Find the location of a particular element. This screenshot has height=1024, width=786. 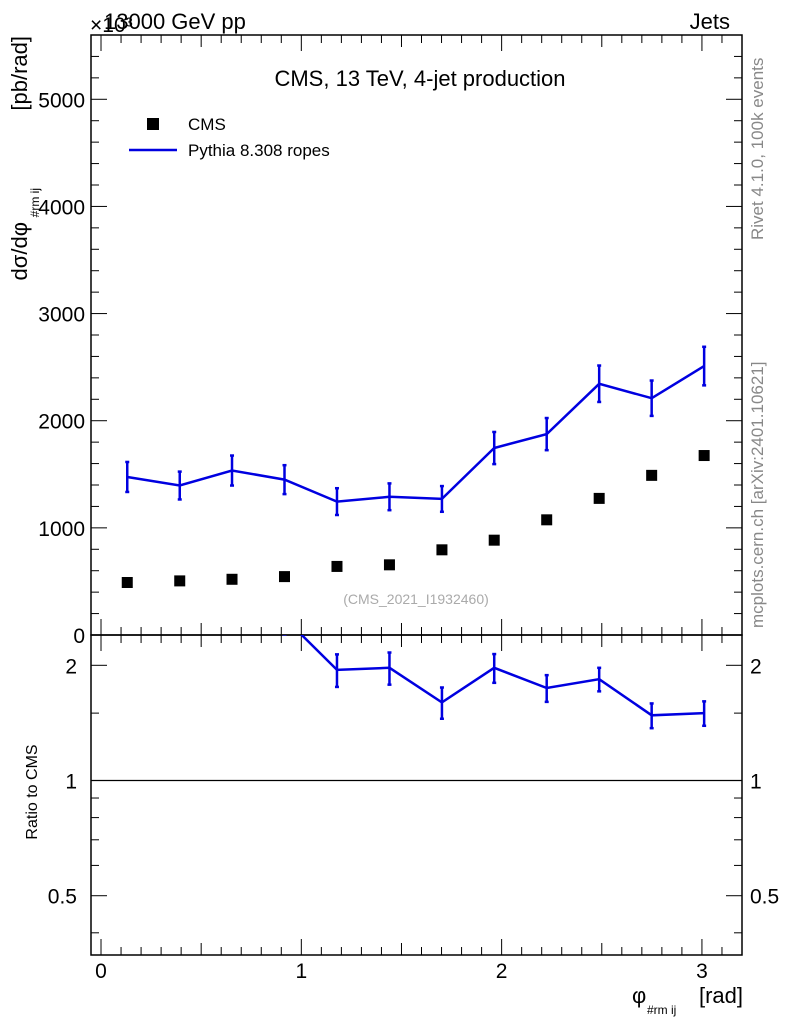

ratio-clipped-group is located at coordinates (494, 682).